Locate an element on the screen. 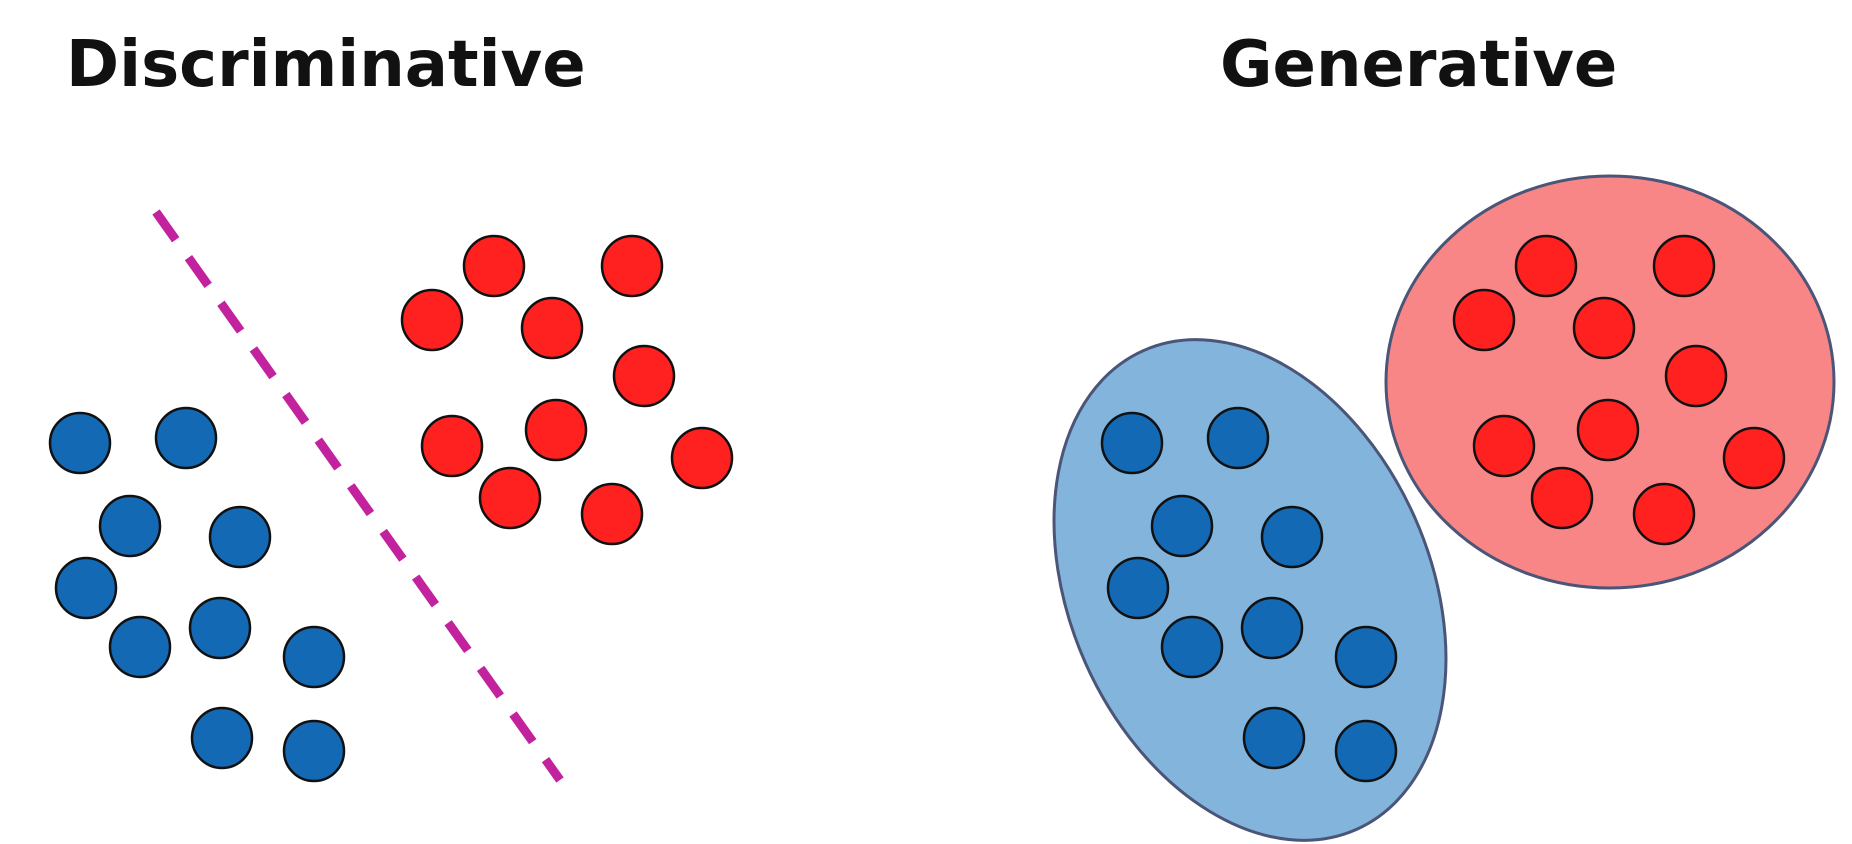  left-class-a-points is located at coordinates (197, 594).